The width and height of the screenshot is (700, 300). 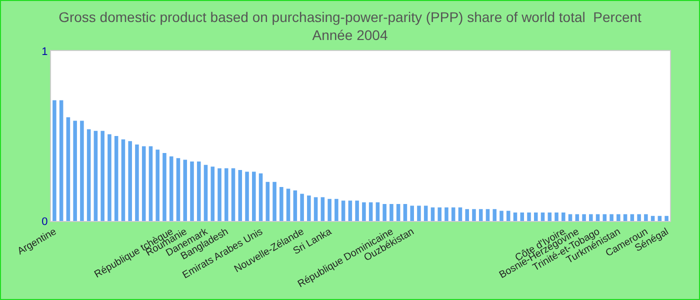 What do you see at coordinates (45, 52) in the screenshot?
I see `y-tick-label: 1` at bounding box center [45, 52].